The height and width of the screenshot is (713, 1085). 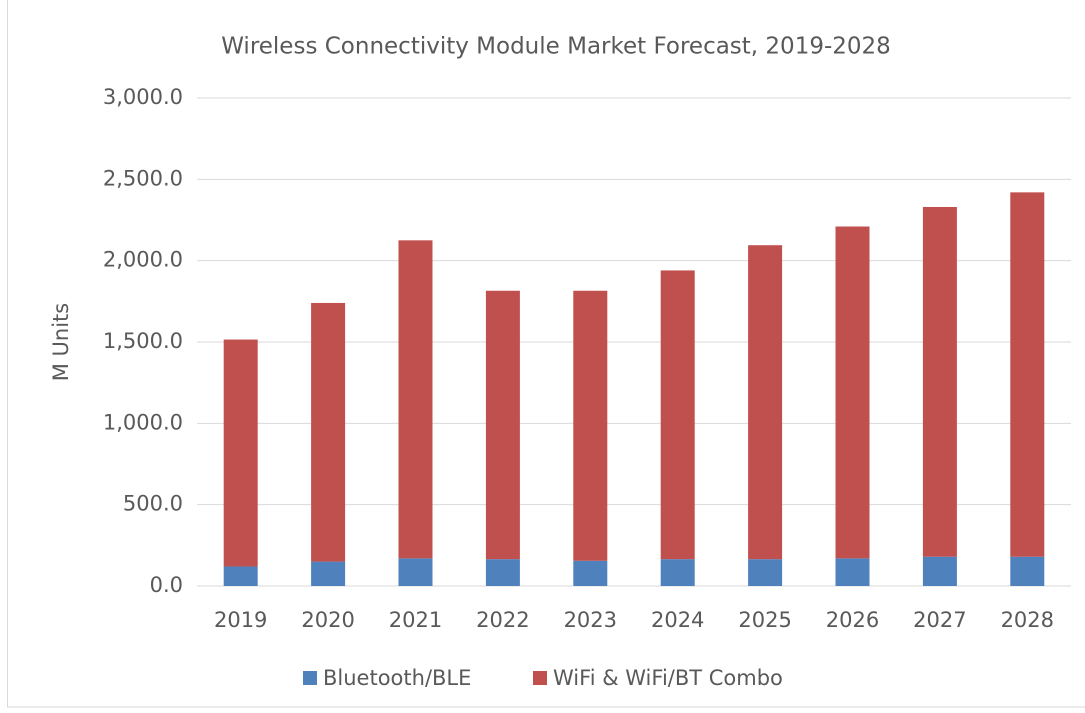 What do you see at coordinates (764, 620) in the screenshot?
I see `x-tick-label: 2025` at bounding box center [764, 620].